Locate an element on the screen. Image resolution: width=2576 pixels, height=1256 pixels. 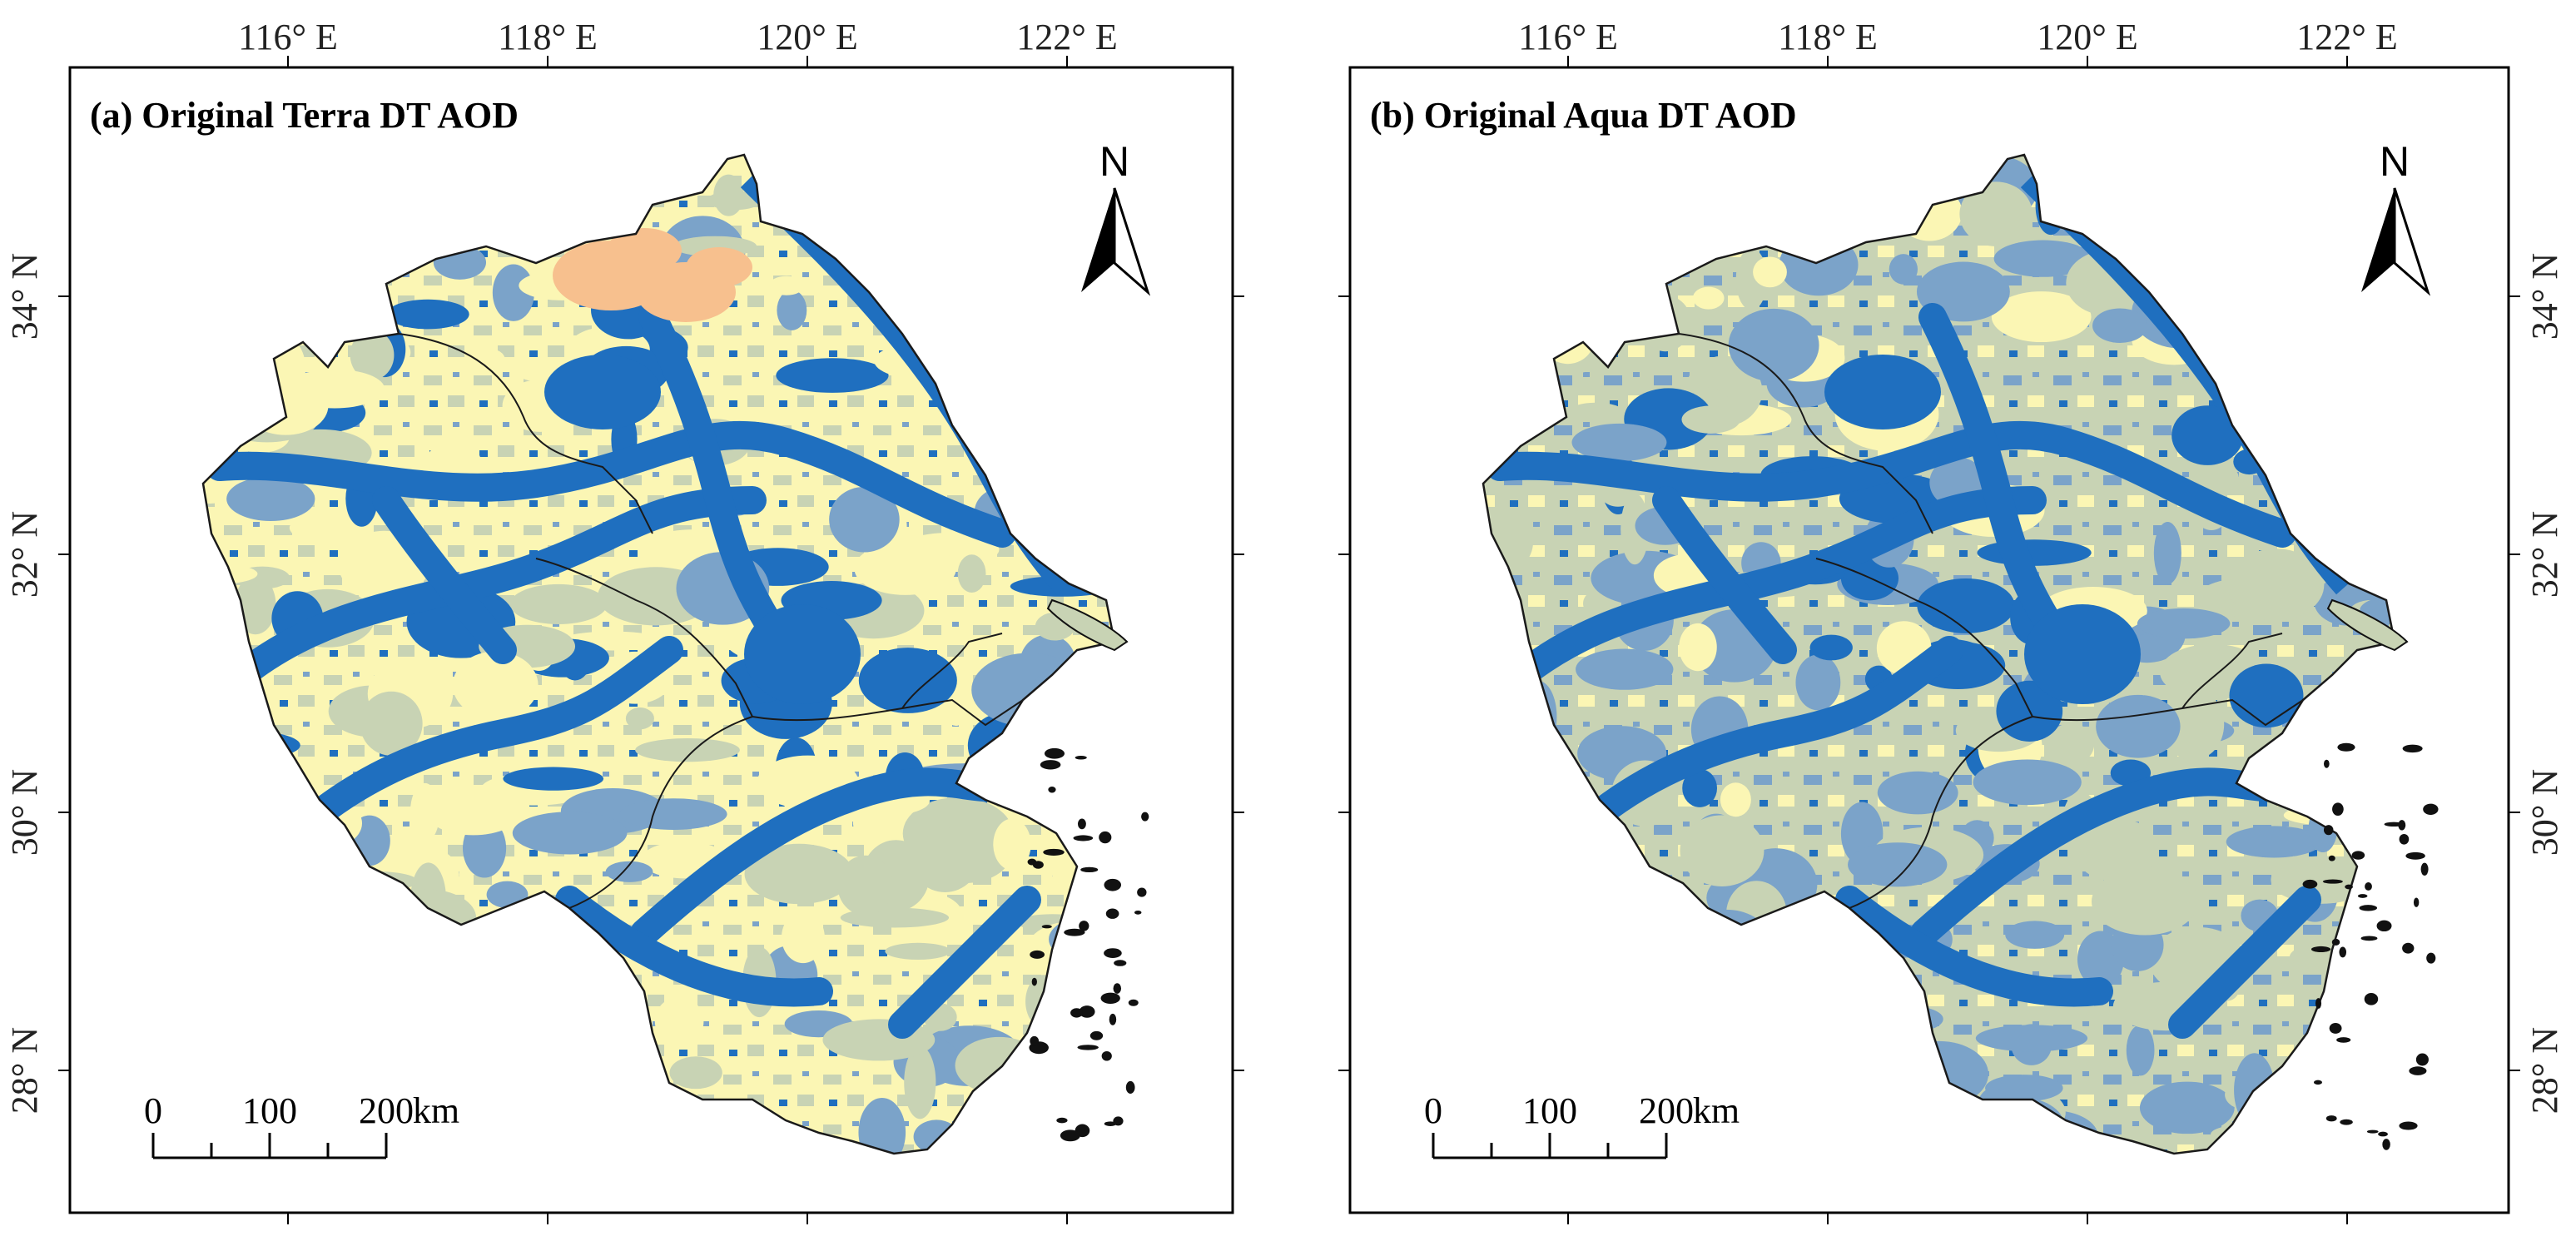
lon-tick-label: 118° E is located at coordinates (1828, 37).